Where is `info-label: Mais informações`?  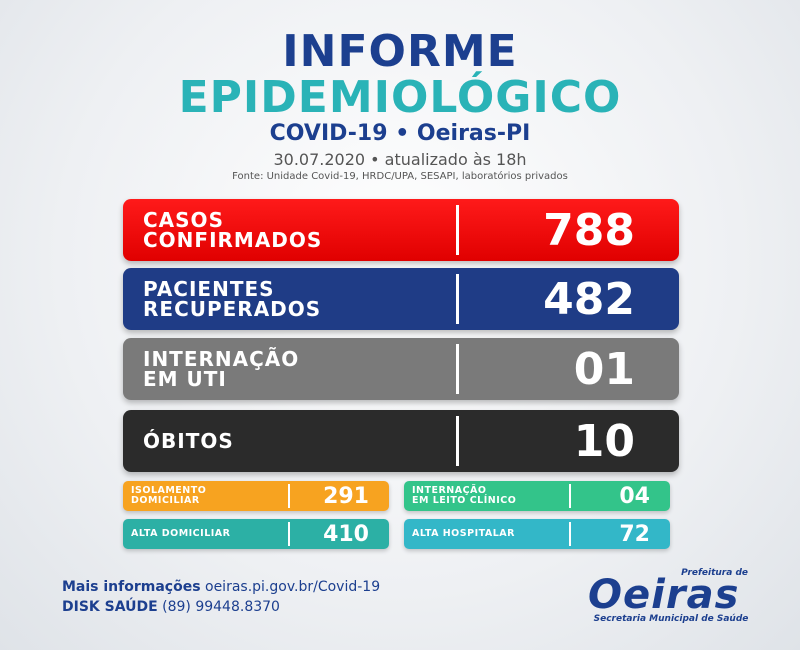
info-label: Mais informações is located at coordinates (131, 587).